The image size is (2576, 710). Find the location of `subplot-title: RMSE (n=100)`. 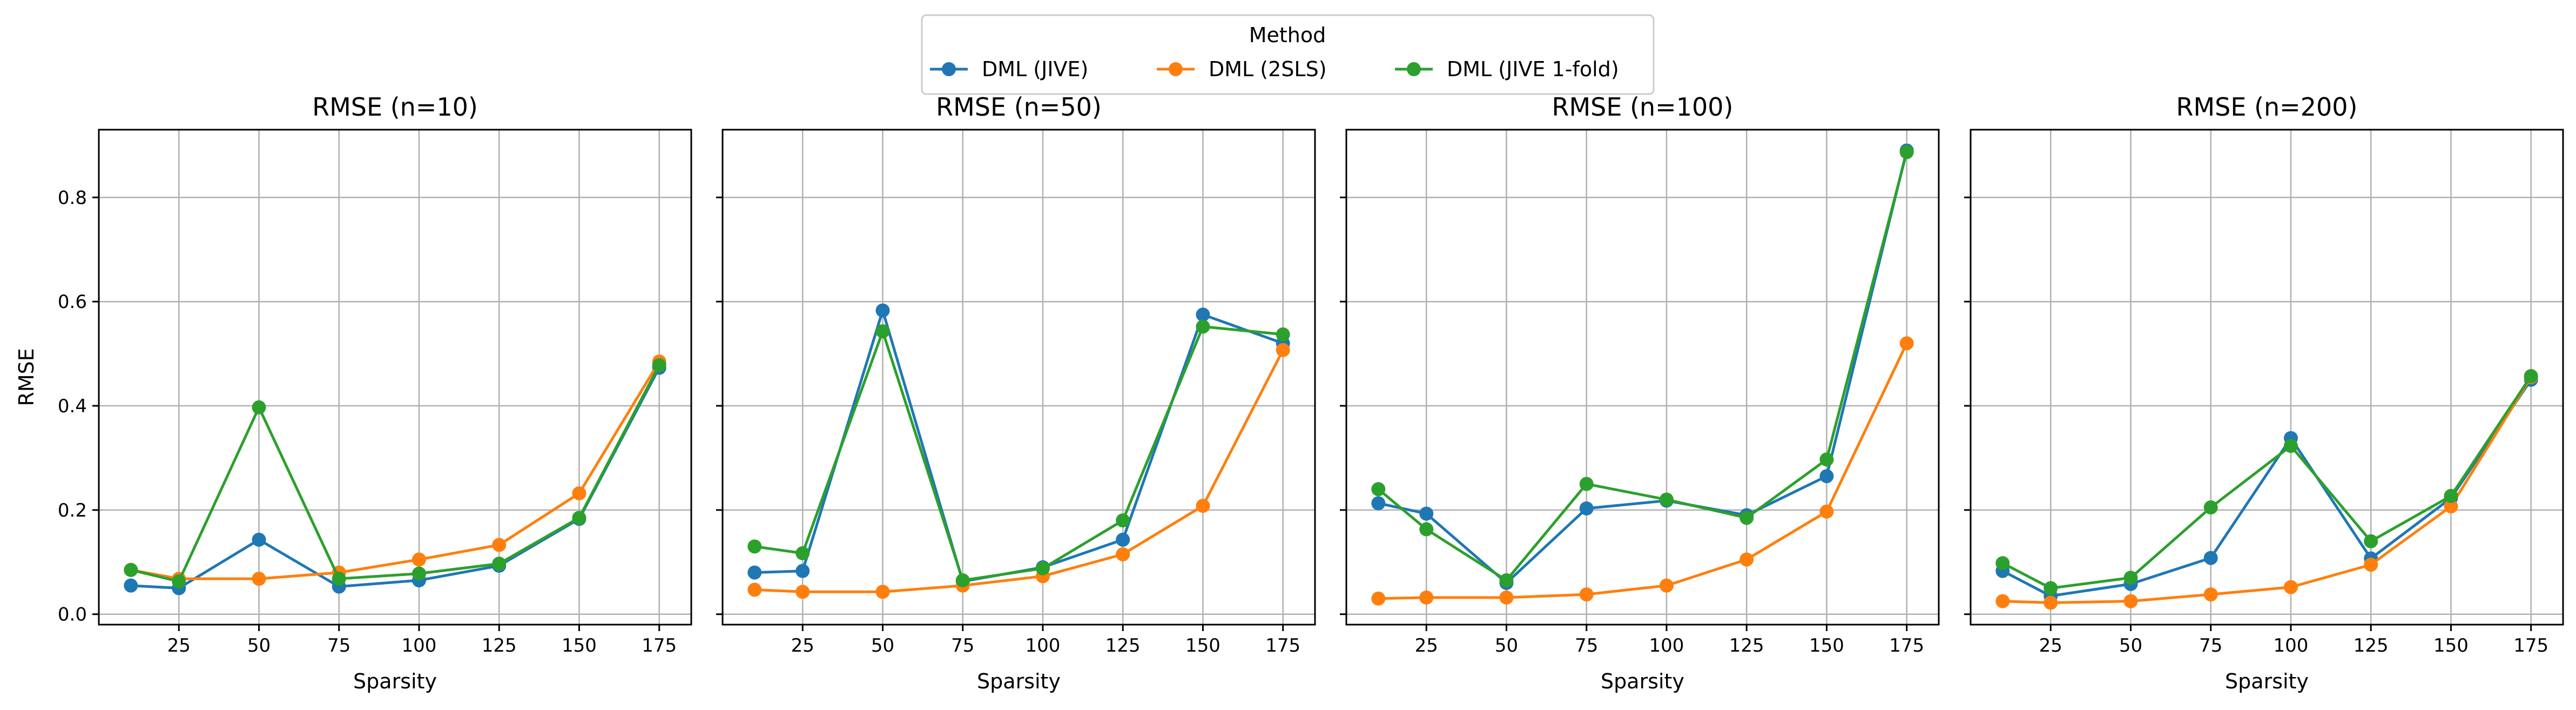

subplot-title: RMSE (n=100) is located at coordinates (1643, 107).